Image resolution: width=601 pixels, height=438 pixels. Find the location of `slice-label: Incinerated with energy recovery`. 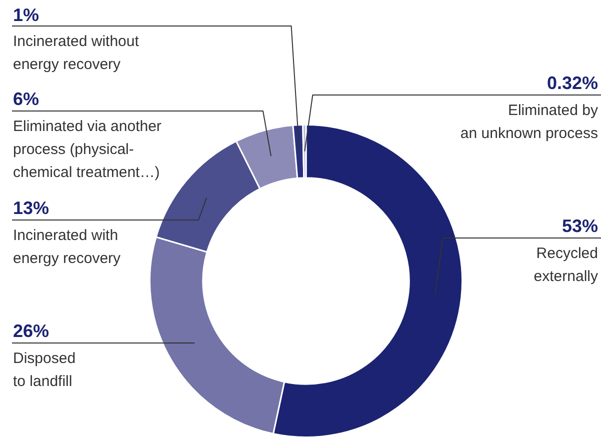

slice-label: Incinerated with energy recovery is located at coordinates (67, 247).